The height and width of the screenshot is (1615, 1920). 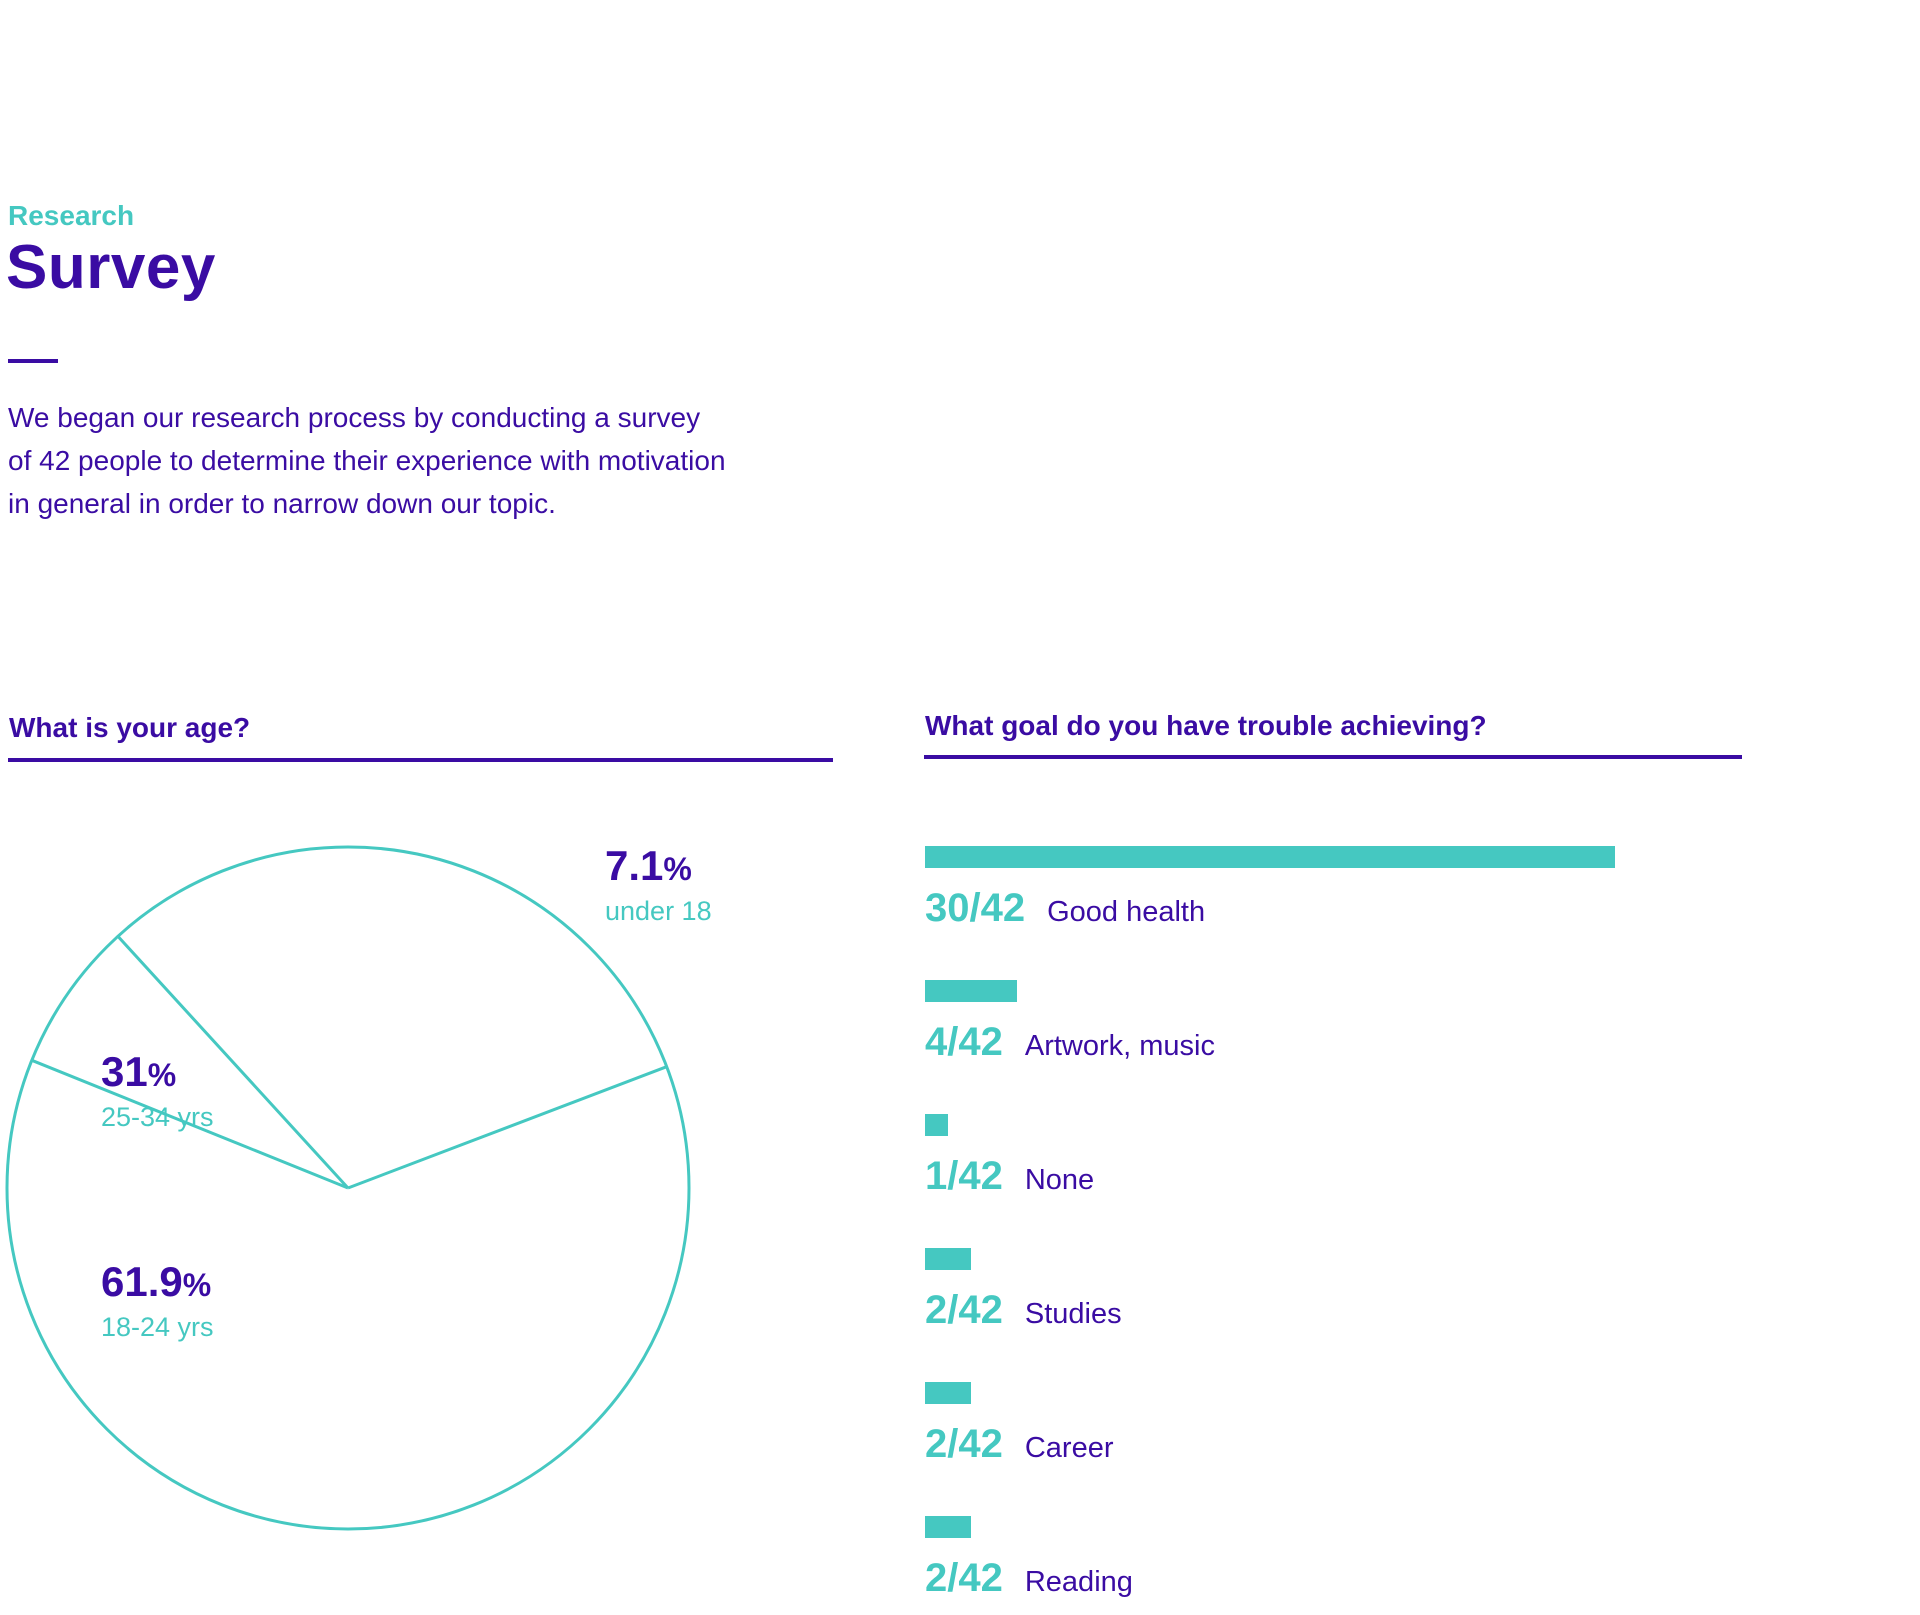 I want to click on goal-question-rule, so click(x=1333, y=757).